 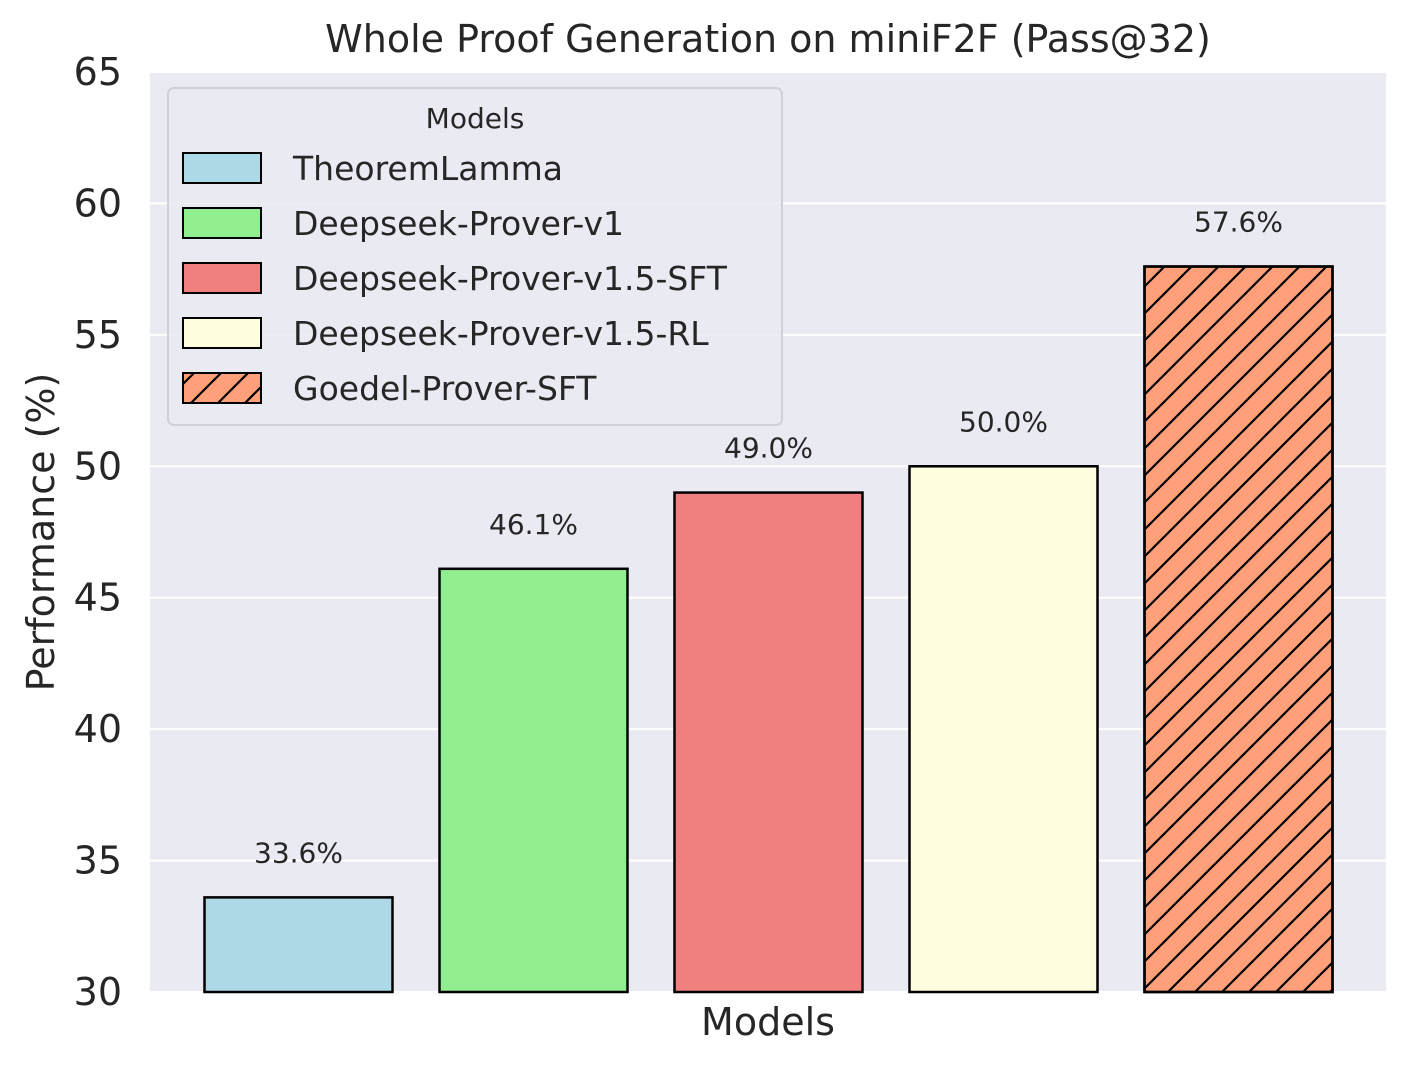 What do you see at coordinates (98, 598) in the screenshot?
I see `y-tick-label: 45` at bounding box center [98, 598].